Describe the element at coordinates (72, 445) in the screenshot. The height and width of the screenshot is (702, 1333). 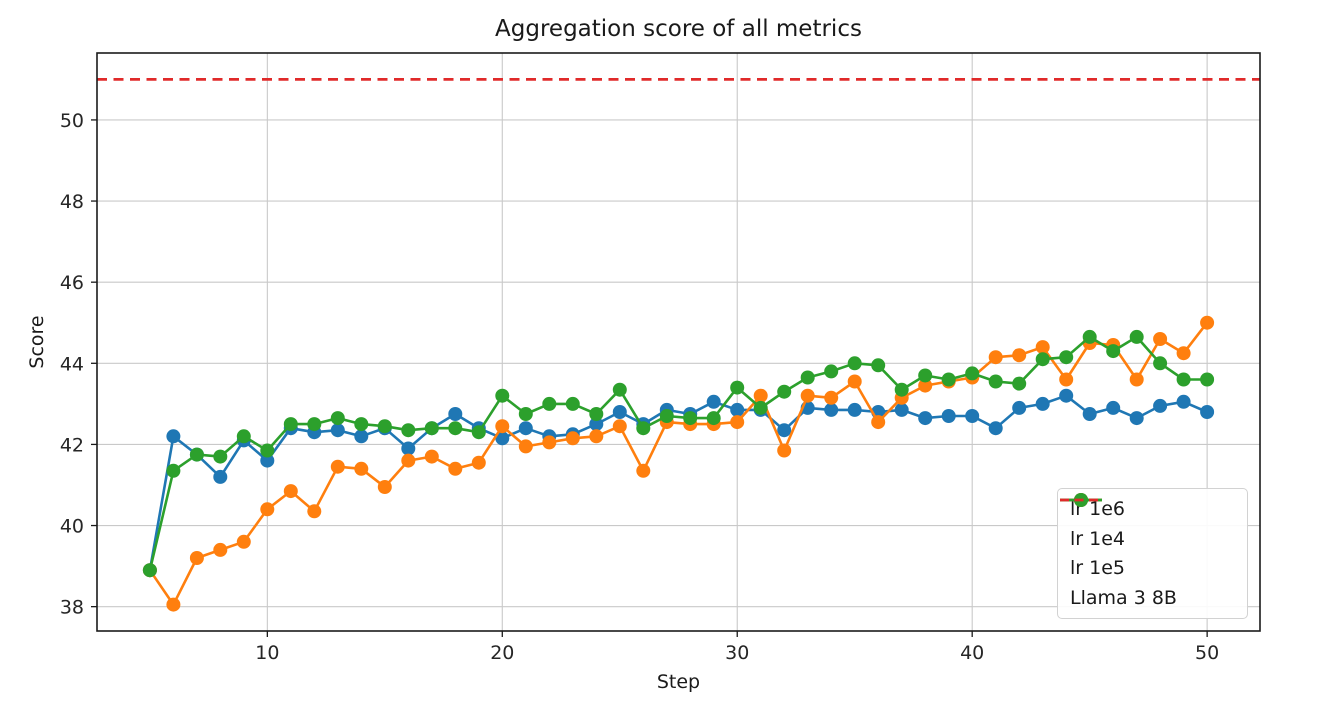
I see `y-tick-label-42: 42` at that location.